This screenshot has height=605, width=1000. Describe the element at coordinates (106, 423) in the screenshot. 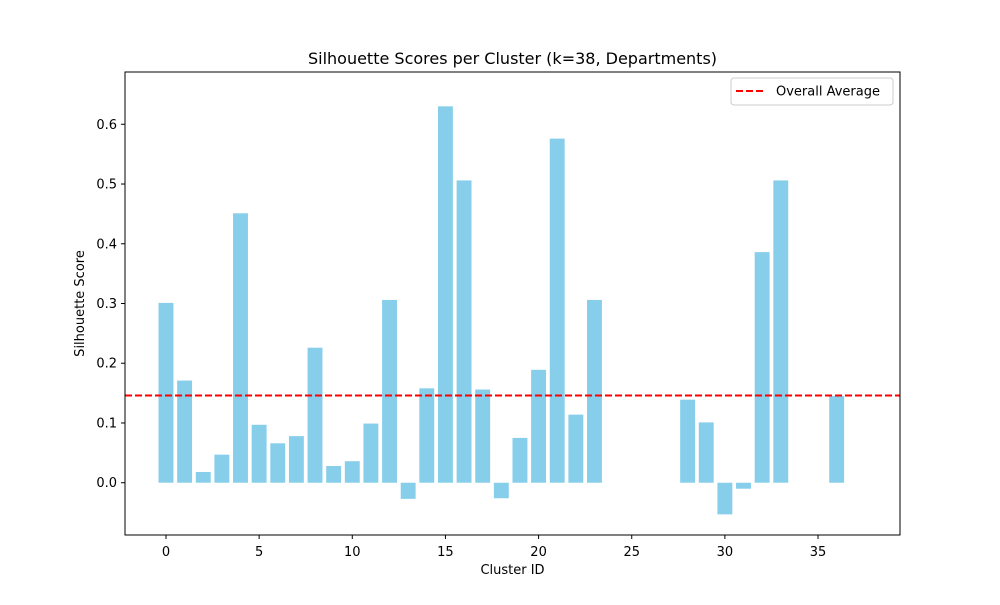

I see `y-tick-label: 0.1` at that location.